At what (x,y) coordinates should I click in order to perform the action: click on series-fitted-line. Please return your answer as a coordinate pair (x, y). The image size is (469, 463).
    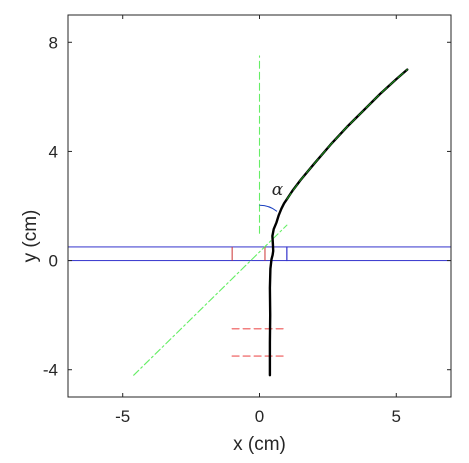
    Looking at the image, I should click on (347, 134).